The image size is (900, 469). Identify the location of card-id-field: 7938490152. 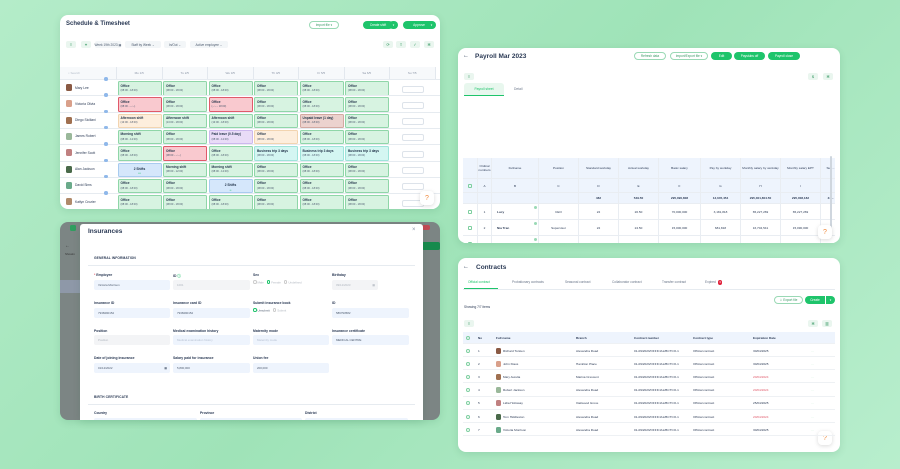
(211, 313).